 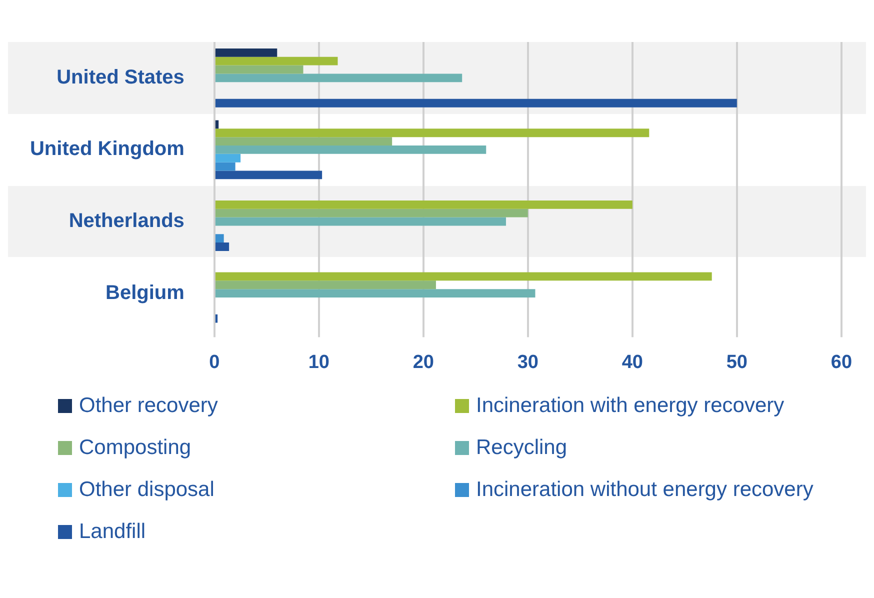 I want to click on legend-label: Recycling, so click(x=522, y=448).